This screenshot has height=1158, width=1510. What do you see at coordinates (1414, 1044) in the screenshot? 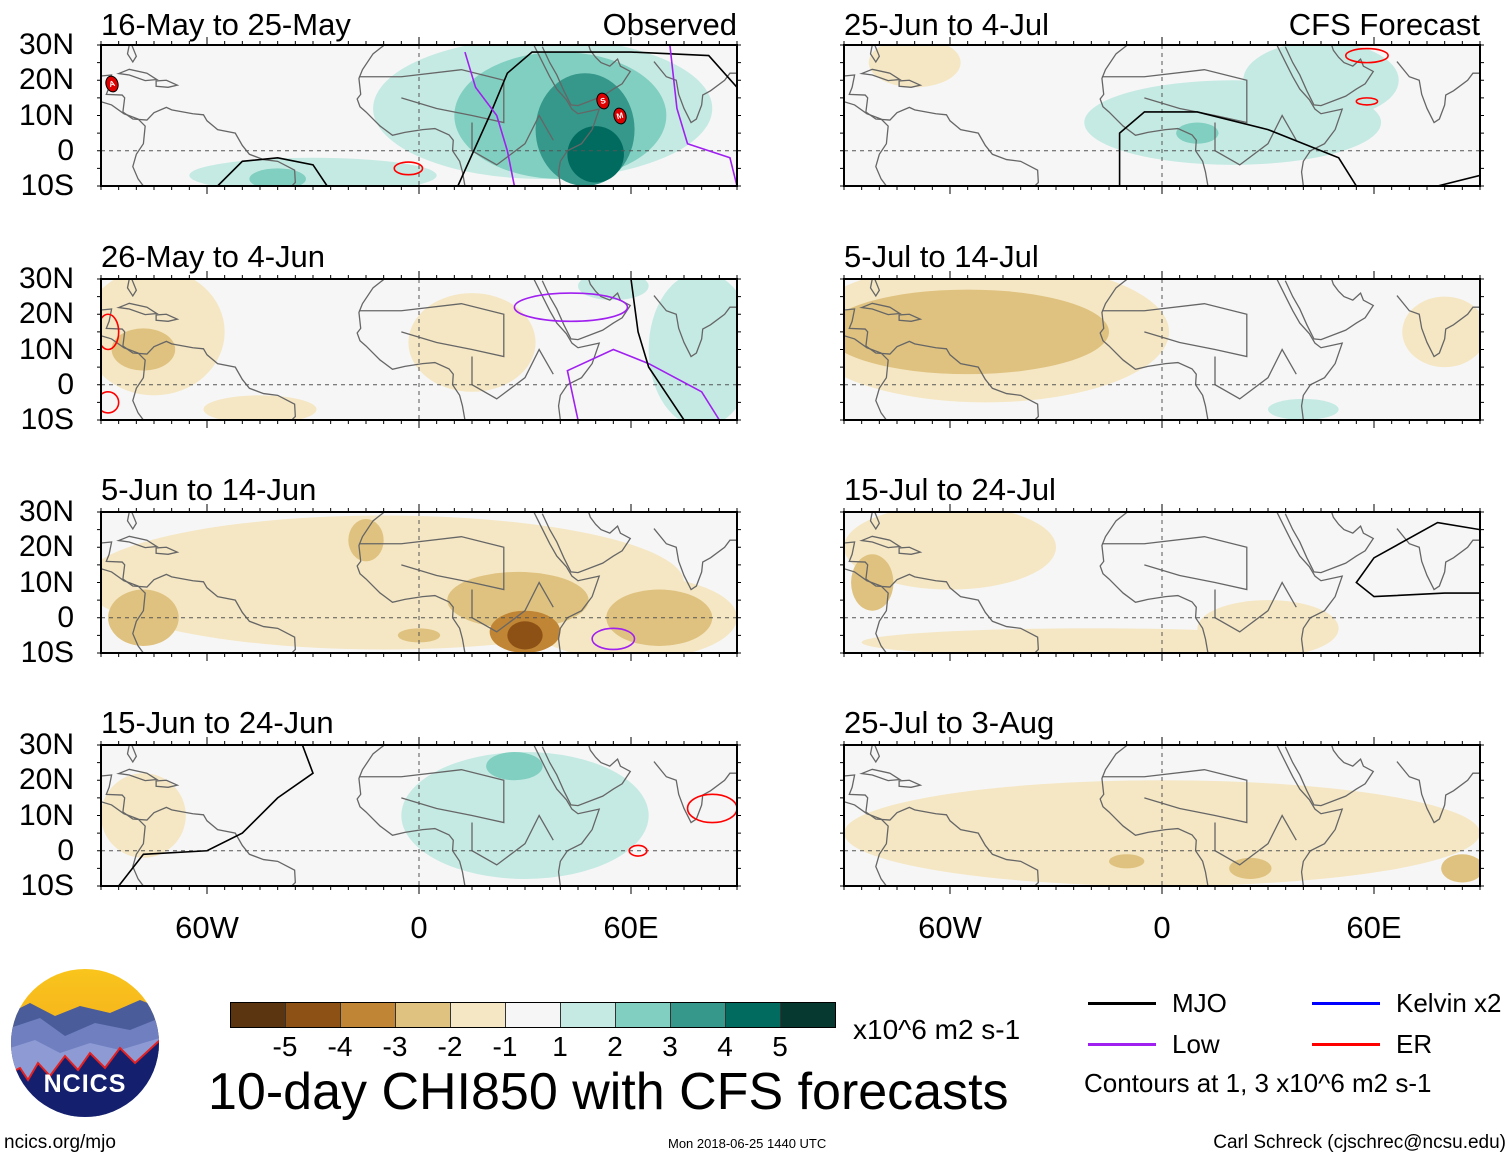
I see `legend-label: ER` at bounding box center [1414, 1044].